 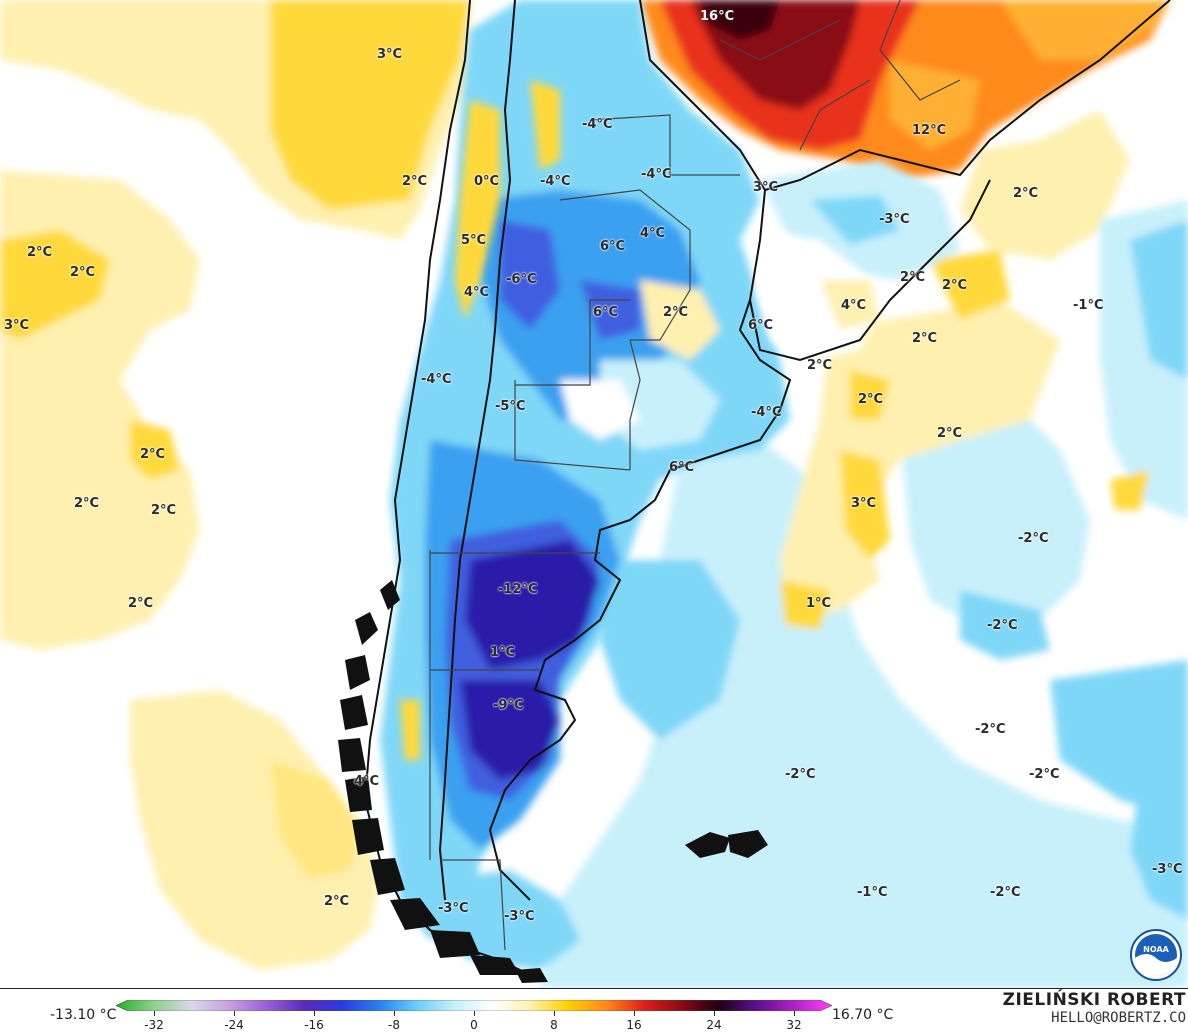 I want to click on color-scale-bar, so click(x=474, y=1005).